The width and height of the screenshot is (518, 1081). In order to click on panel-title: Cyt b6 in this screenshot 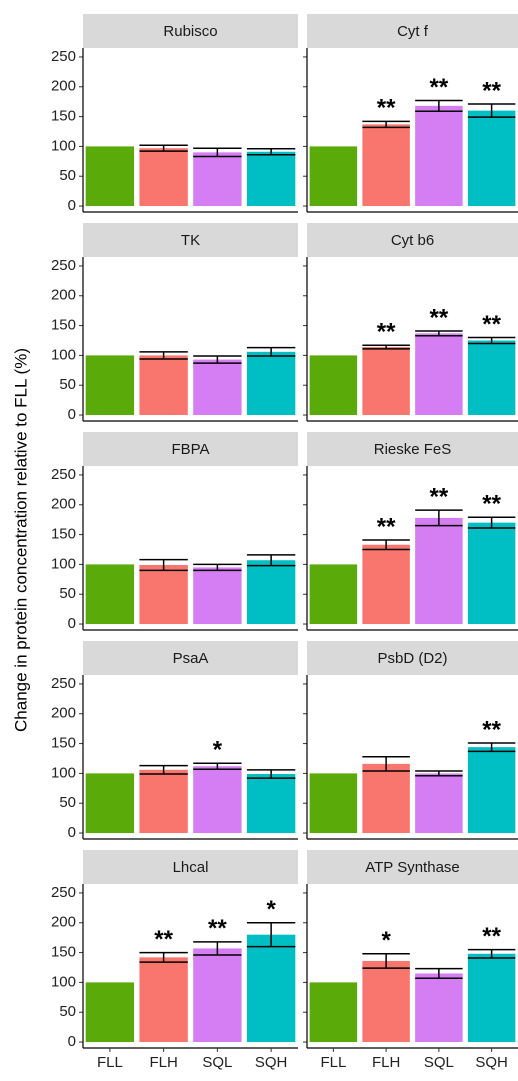, I will do `click(412, 240)`.